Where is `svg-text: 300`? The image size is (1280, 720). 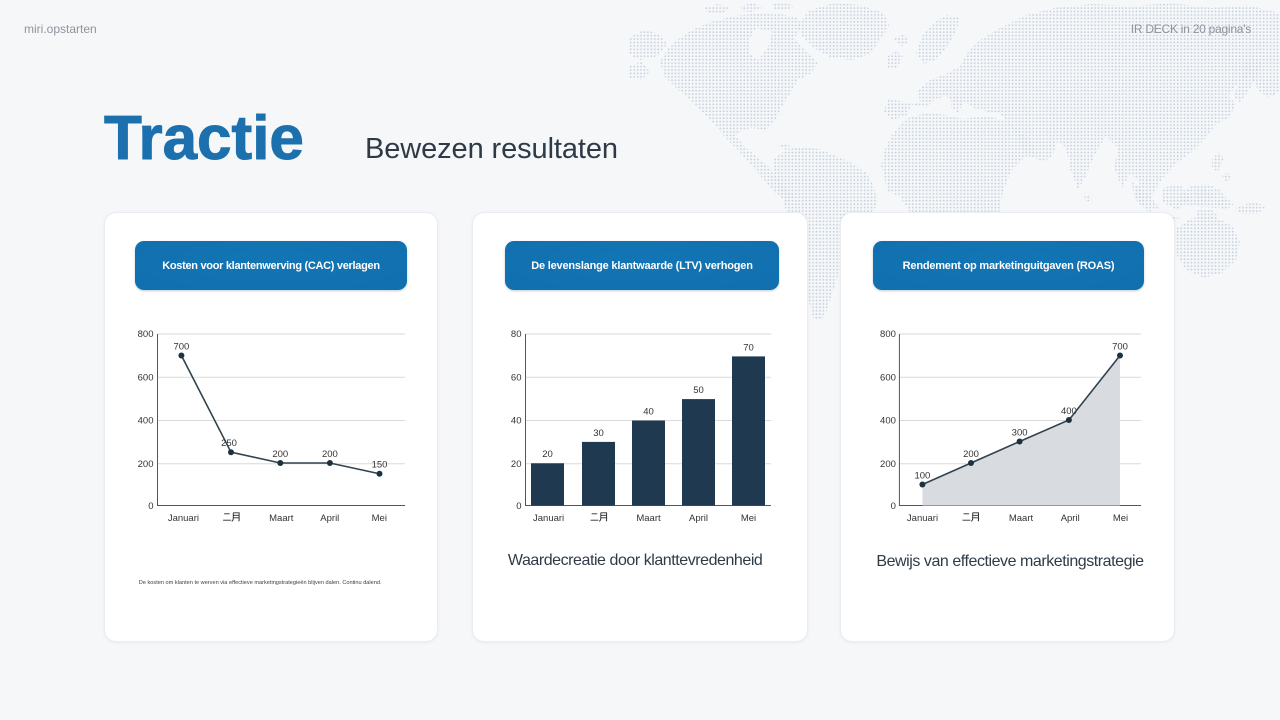 svg-text: 300 is located at coordinates (1020, 433).